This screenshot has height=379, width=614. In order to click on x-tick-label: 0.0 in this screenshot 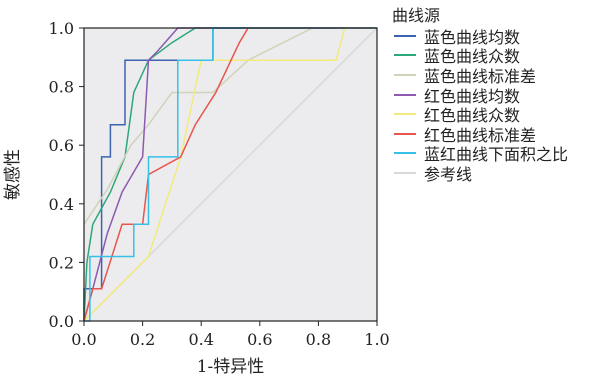, I will do `click(83, 339)`.